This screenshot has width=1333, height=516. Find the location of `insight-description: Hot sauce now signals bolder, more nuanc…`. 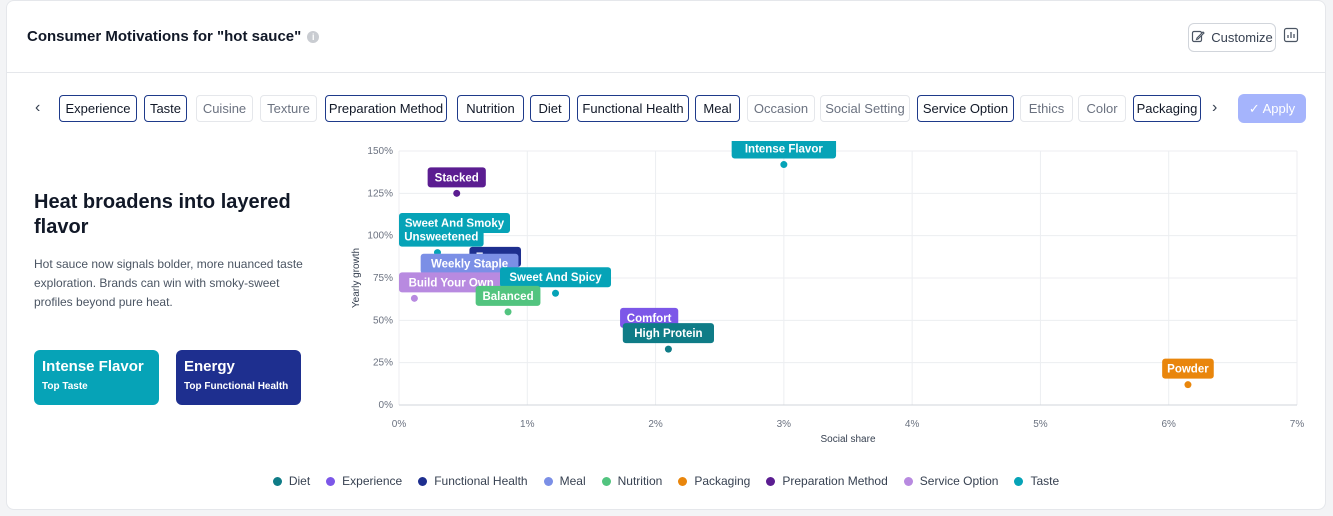

insight-description: Hot sauce now signals bolder, more nuanc… is located at coordinates (168, 283).